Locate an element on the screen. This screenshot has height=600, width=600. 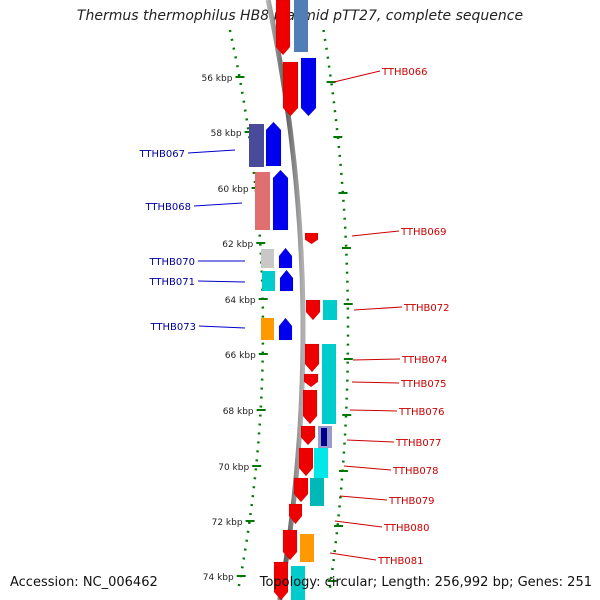
ring-inner-dots is located at coordinates (246, 310).